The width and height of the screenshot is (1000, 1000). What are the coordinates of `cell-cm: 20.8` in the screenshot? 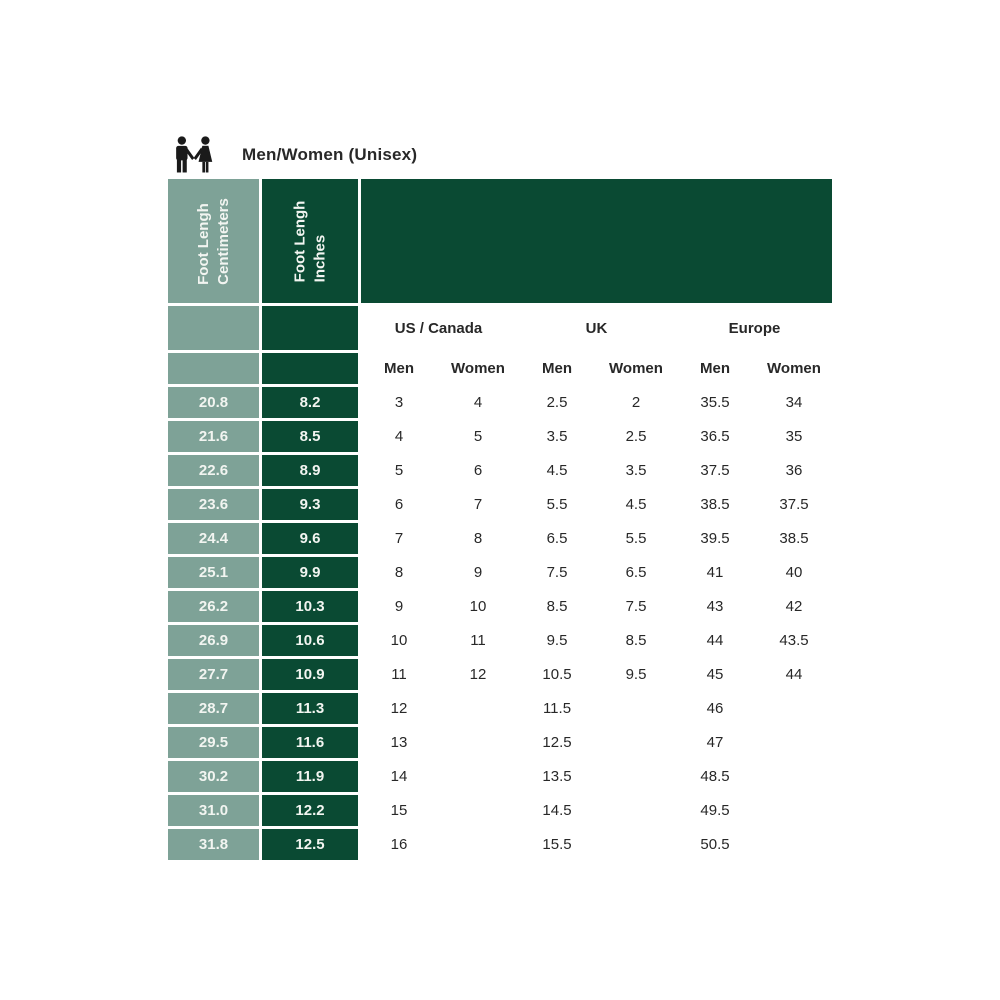 It's located at (213, 402).